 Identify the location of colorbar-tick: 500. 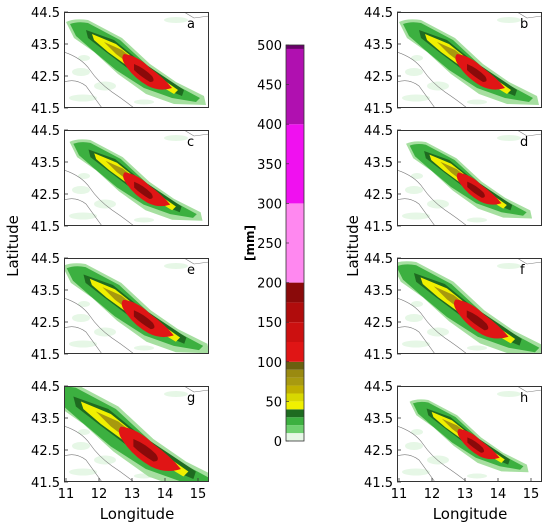
(269, 46).